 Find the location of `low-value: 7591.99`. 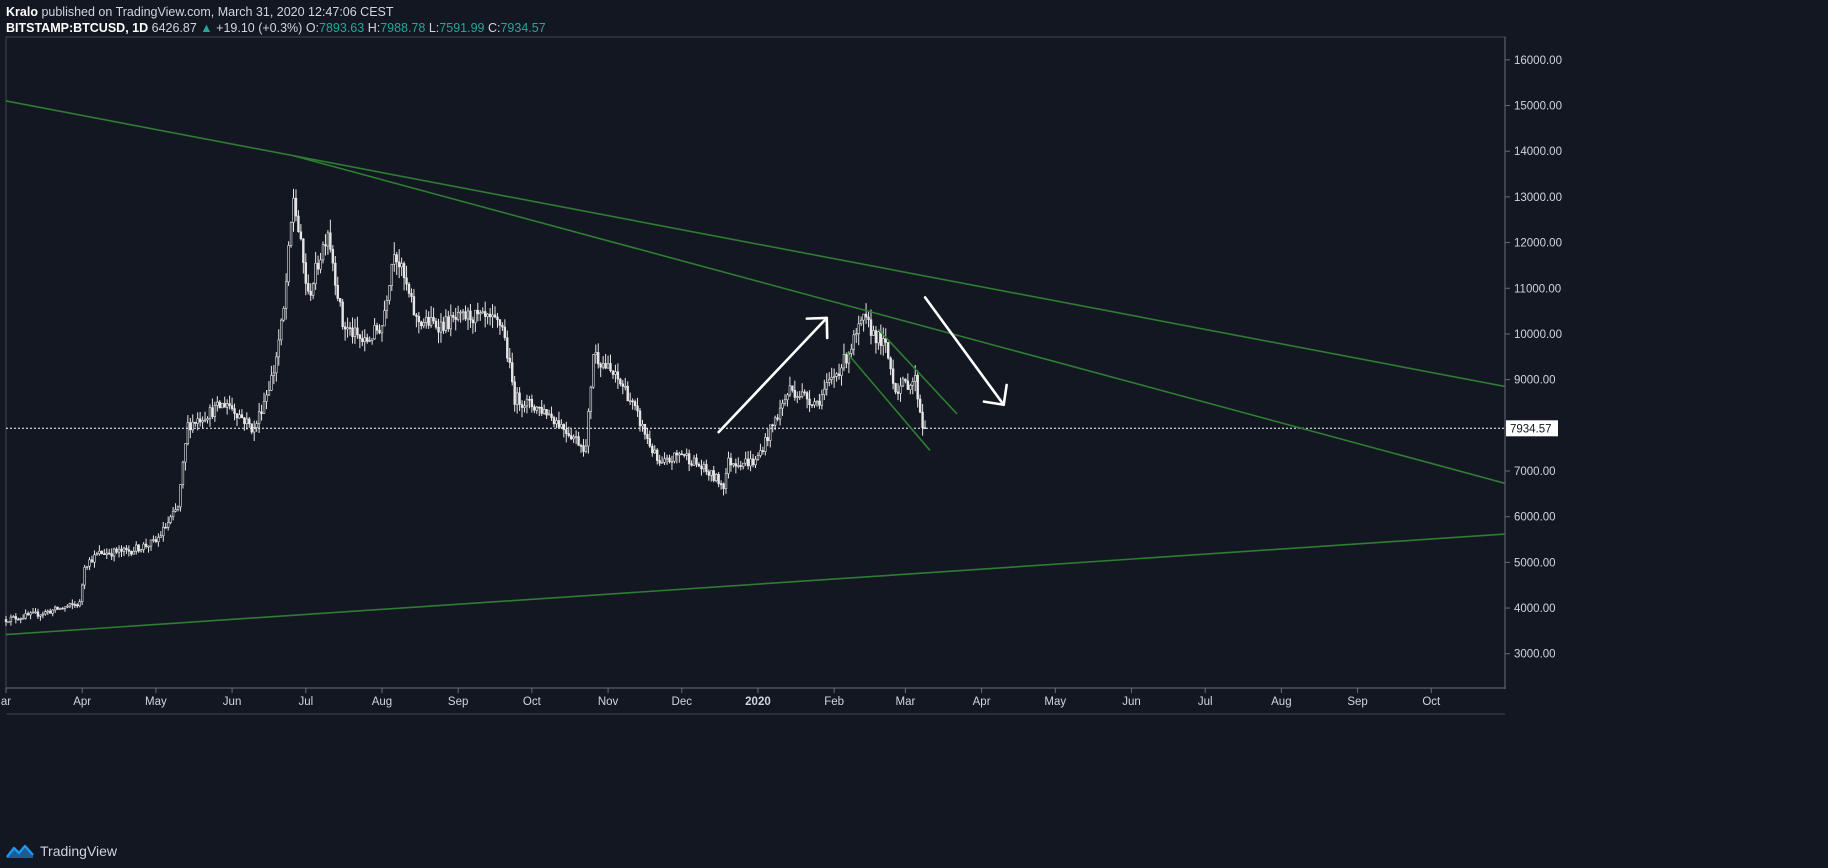

low-value: 7591.99 is located at coordinates (462, 28).